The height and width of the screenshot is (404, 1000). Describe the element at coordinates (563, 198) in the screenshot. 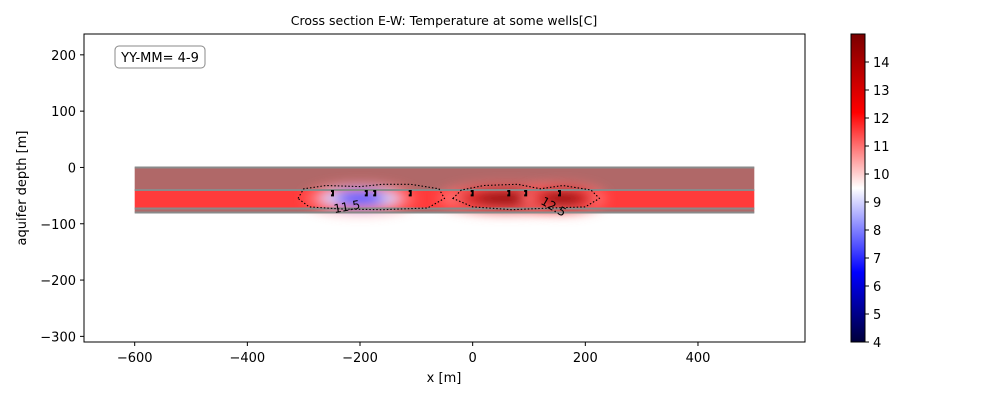

I see `temperature-anomaly` at that location.